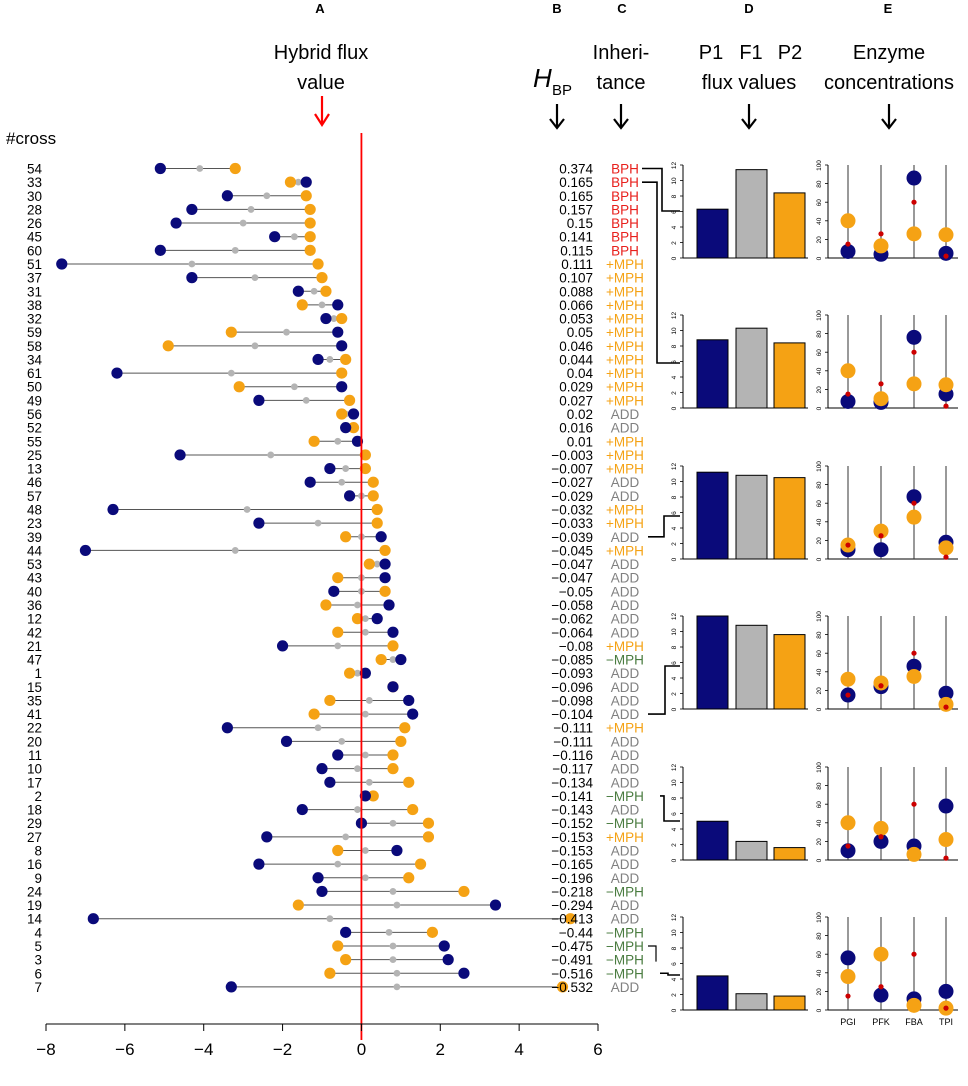  What do you see at coordinates (572, 823) in the screenshot?
I see `hbp-value: −0.152` at bounding box center [572, 823].